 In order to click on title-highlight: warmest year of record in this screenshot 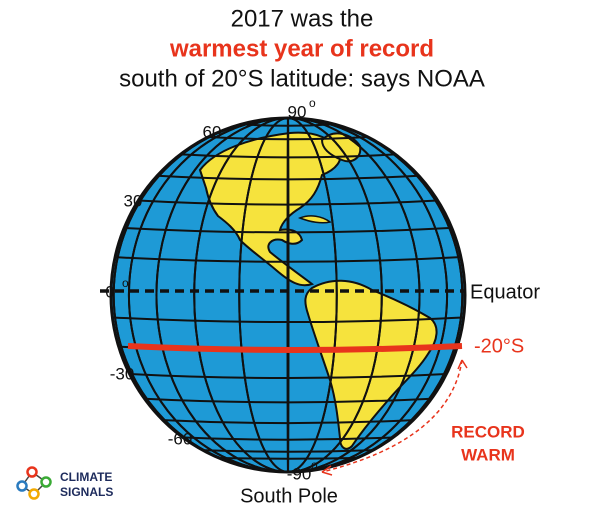, I will do `click(301, 48)`.